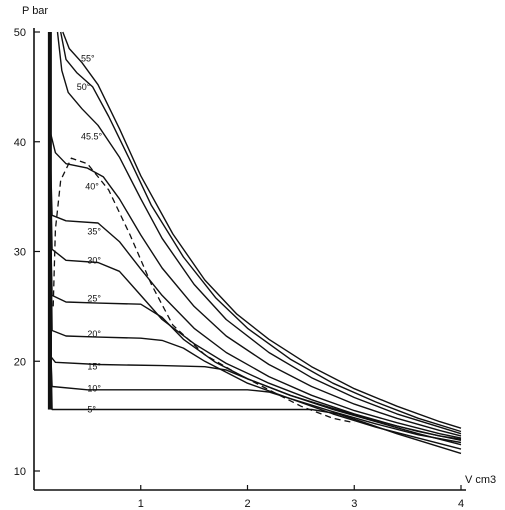 Image resolution: width=505 pixels, height=510 pixels. What do you see at coordinates (20, 143) in the screenshot?
I see `y-tick-label: 40` at bounding box center [20, 143].